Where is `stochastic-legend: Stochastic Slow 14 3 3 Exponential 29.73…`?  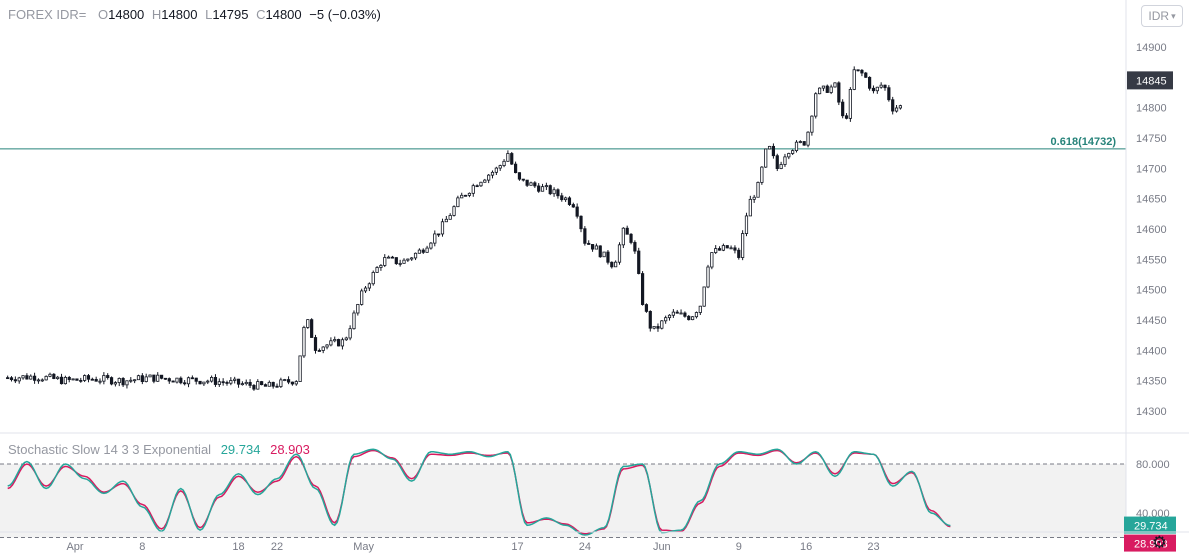
stochastic-legend: Stochastic Slow 14 3 3 Exponential 29.73… is located at coordinates (159, 449).